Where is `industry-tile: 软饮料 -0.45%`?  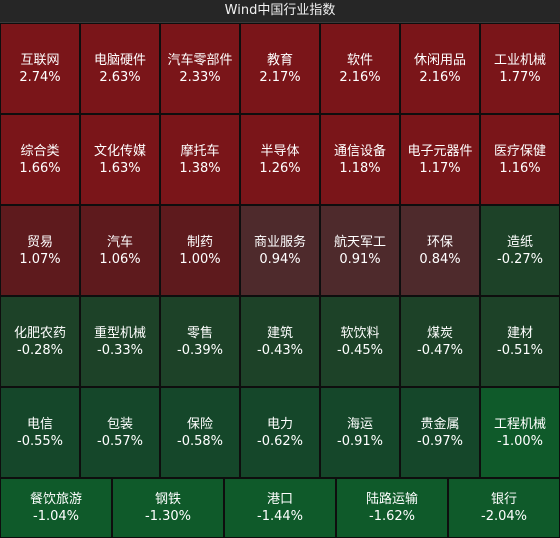 industry-tile: 软饮料 -0.45% is located at coordinates (360, 341).